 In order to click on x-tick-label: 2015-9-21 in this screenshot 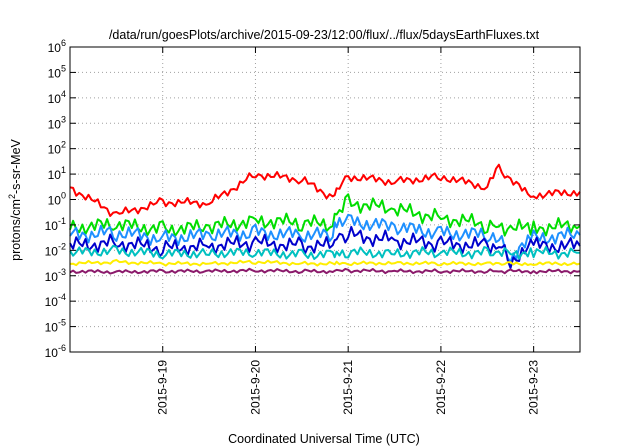, I will do `click(348, 387)`.